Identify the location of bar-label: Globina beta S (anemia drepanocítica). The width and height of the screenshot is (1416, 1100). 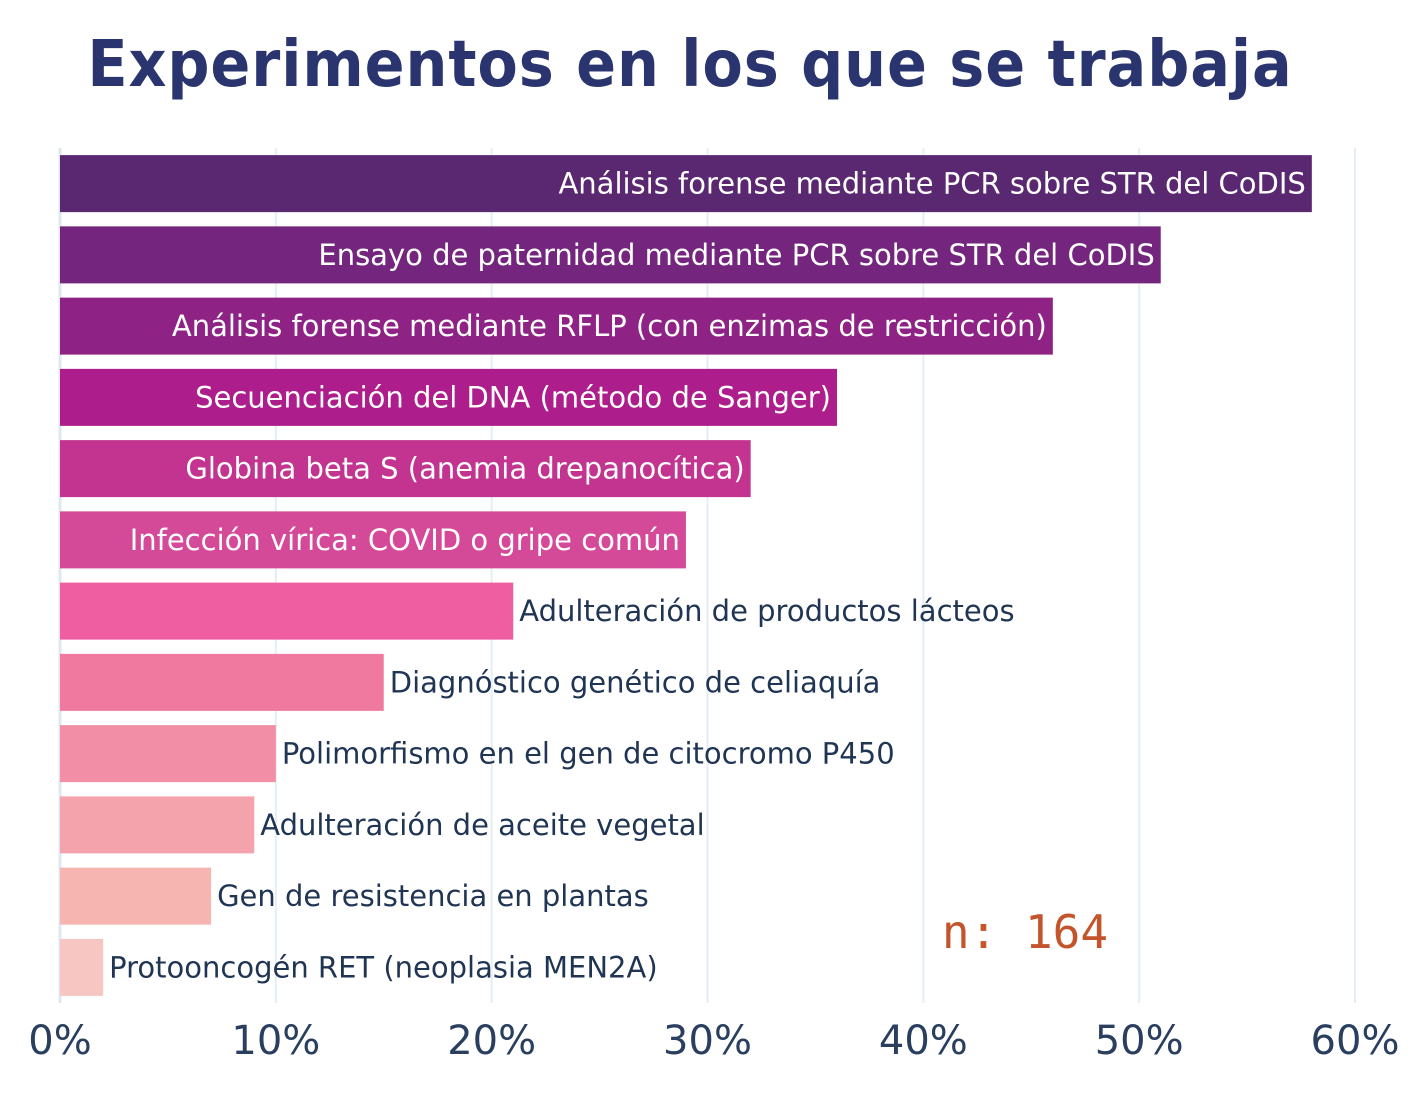
(464, 469).